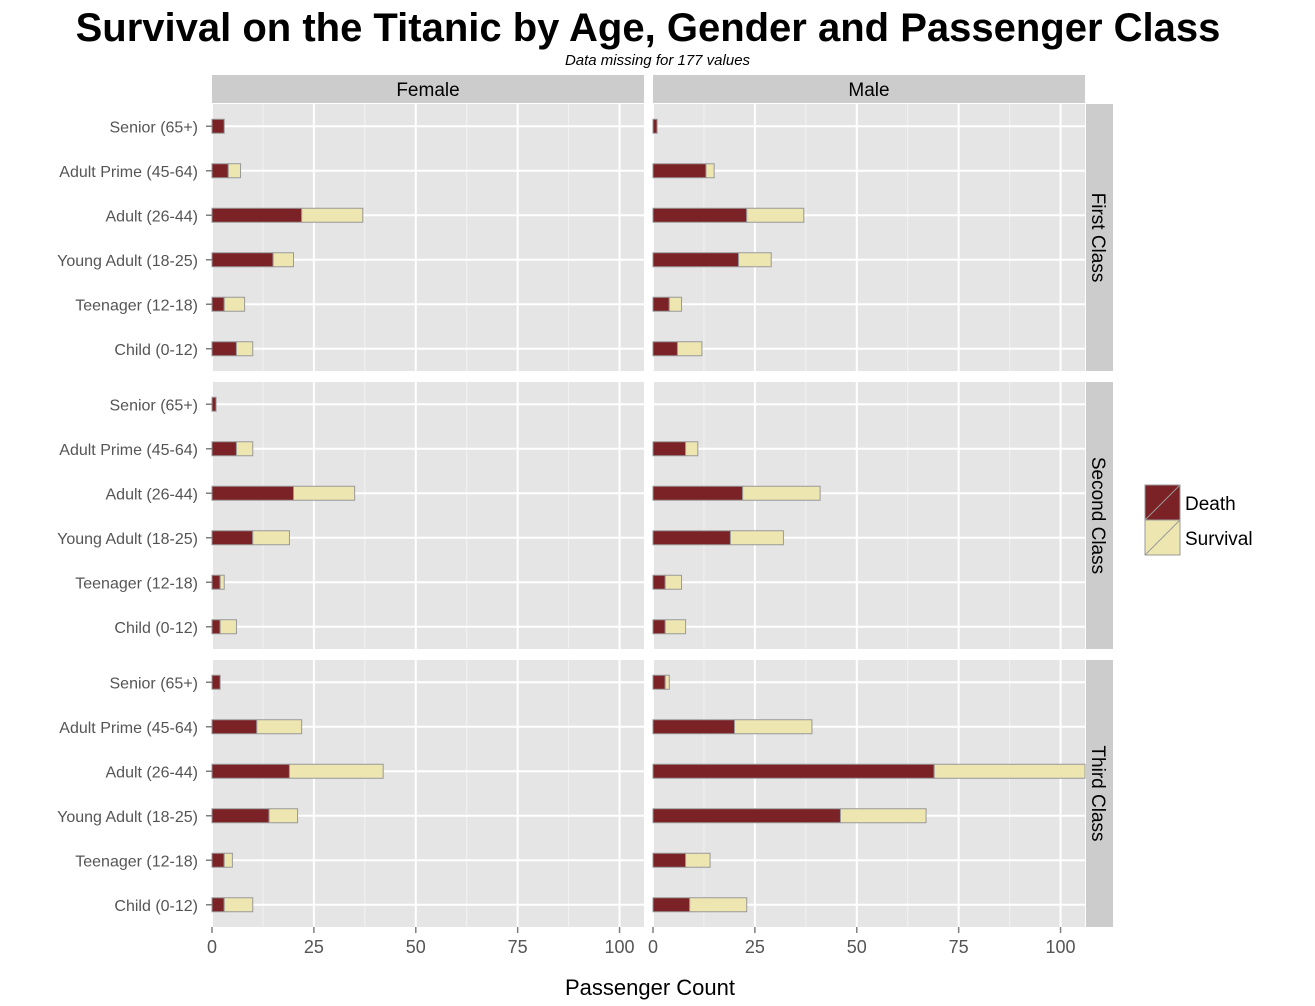  I want to click on panel-female-third-class, so click(428, 793).